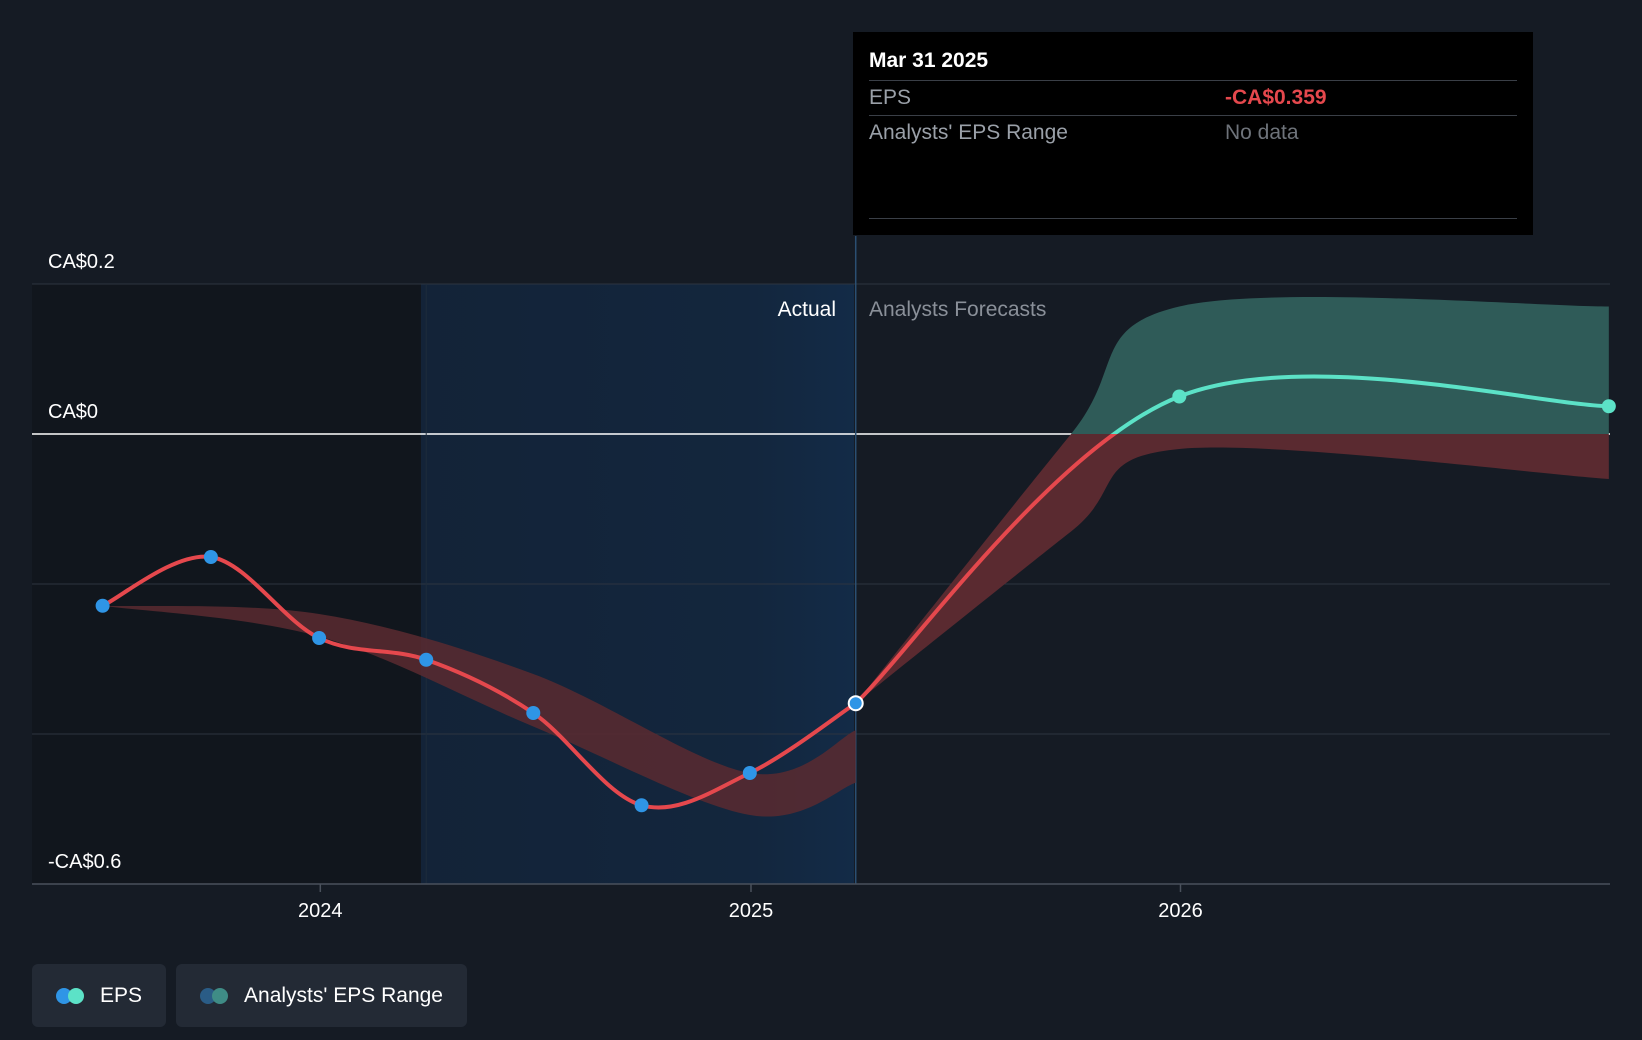 The image size is (1642, 1040). What do you see at coordinates (81, 262) in the screenshot?
I see `y-tick-label: CA$0.2` at bounding box center [81, 262].